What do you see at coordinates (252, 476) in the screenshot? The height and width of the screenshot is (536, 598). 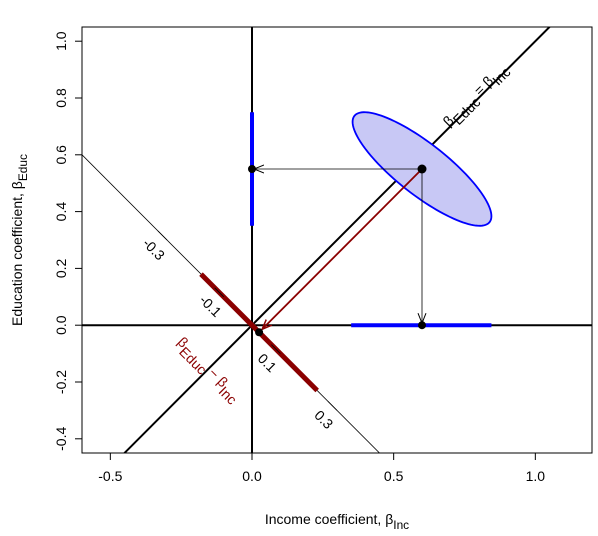 I see `x-tick-label: 0.0` at bounding box center [252, 476].